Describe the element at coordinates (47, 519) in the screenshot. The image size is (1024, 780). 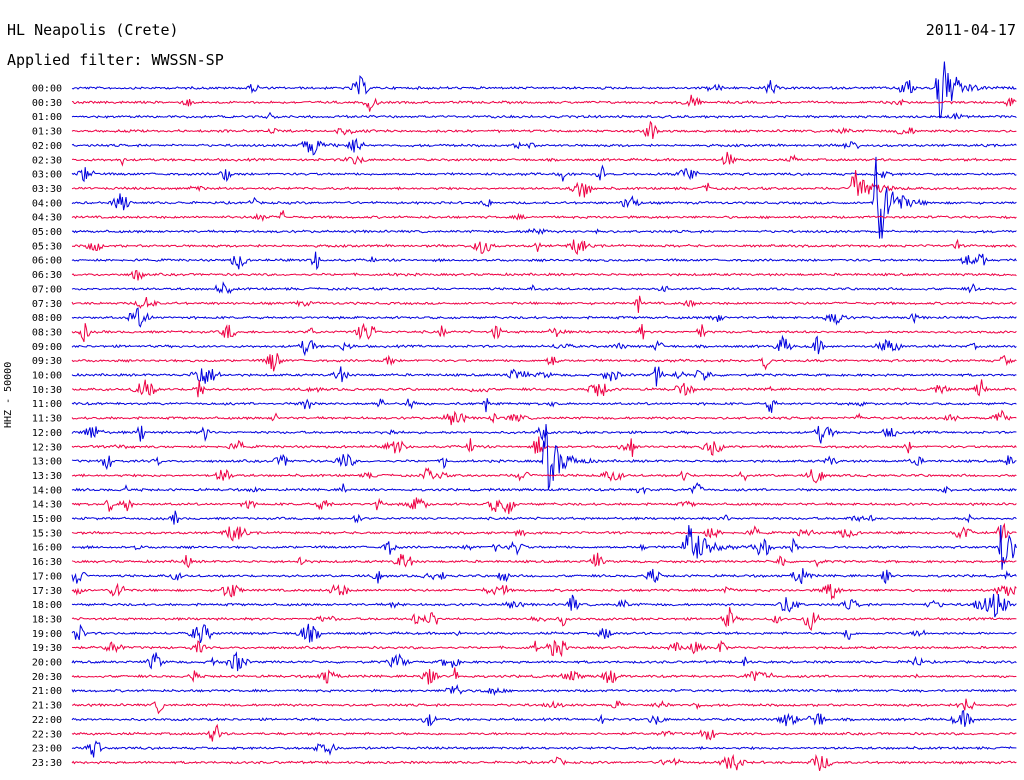
I see `row-tick-label: 15:00` at that location.